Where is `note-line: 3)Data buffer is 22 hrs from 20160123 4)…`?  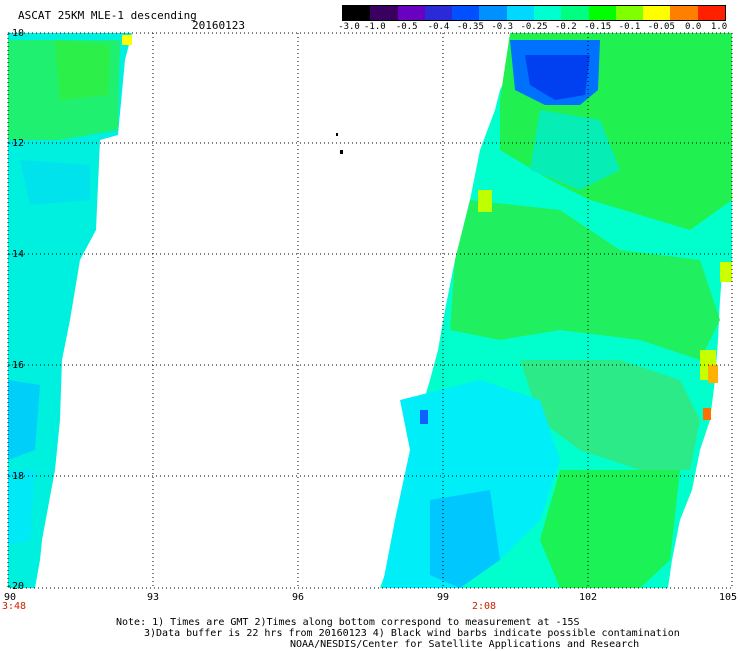
note-line: 3)Data buffer is 22 hrs from 20160123 4)… is located at coordinates (412, 633).